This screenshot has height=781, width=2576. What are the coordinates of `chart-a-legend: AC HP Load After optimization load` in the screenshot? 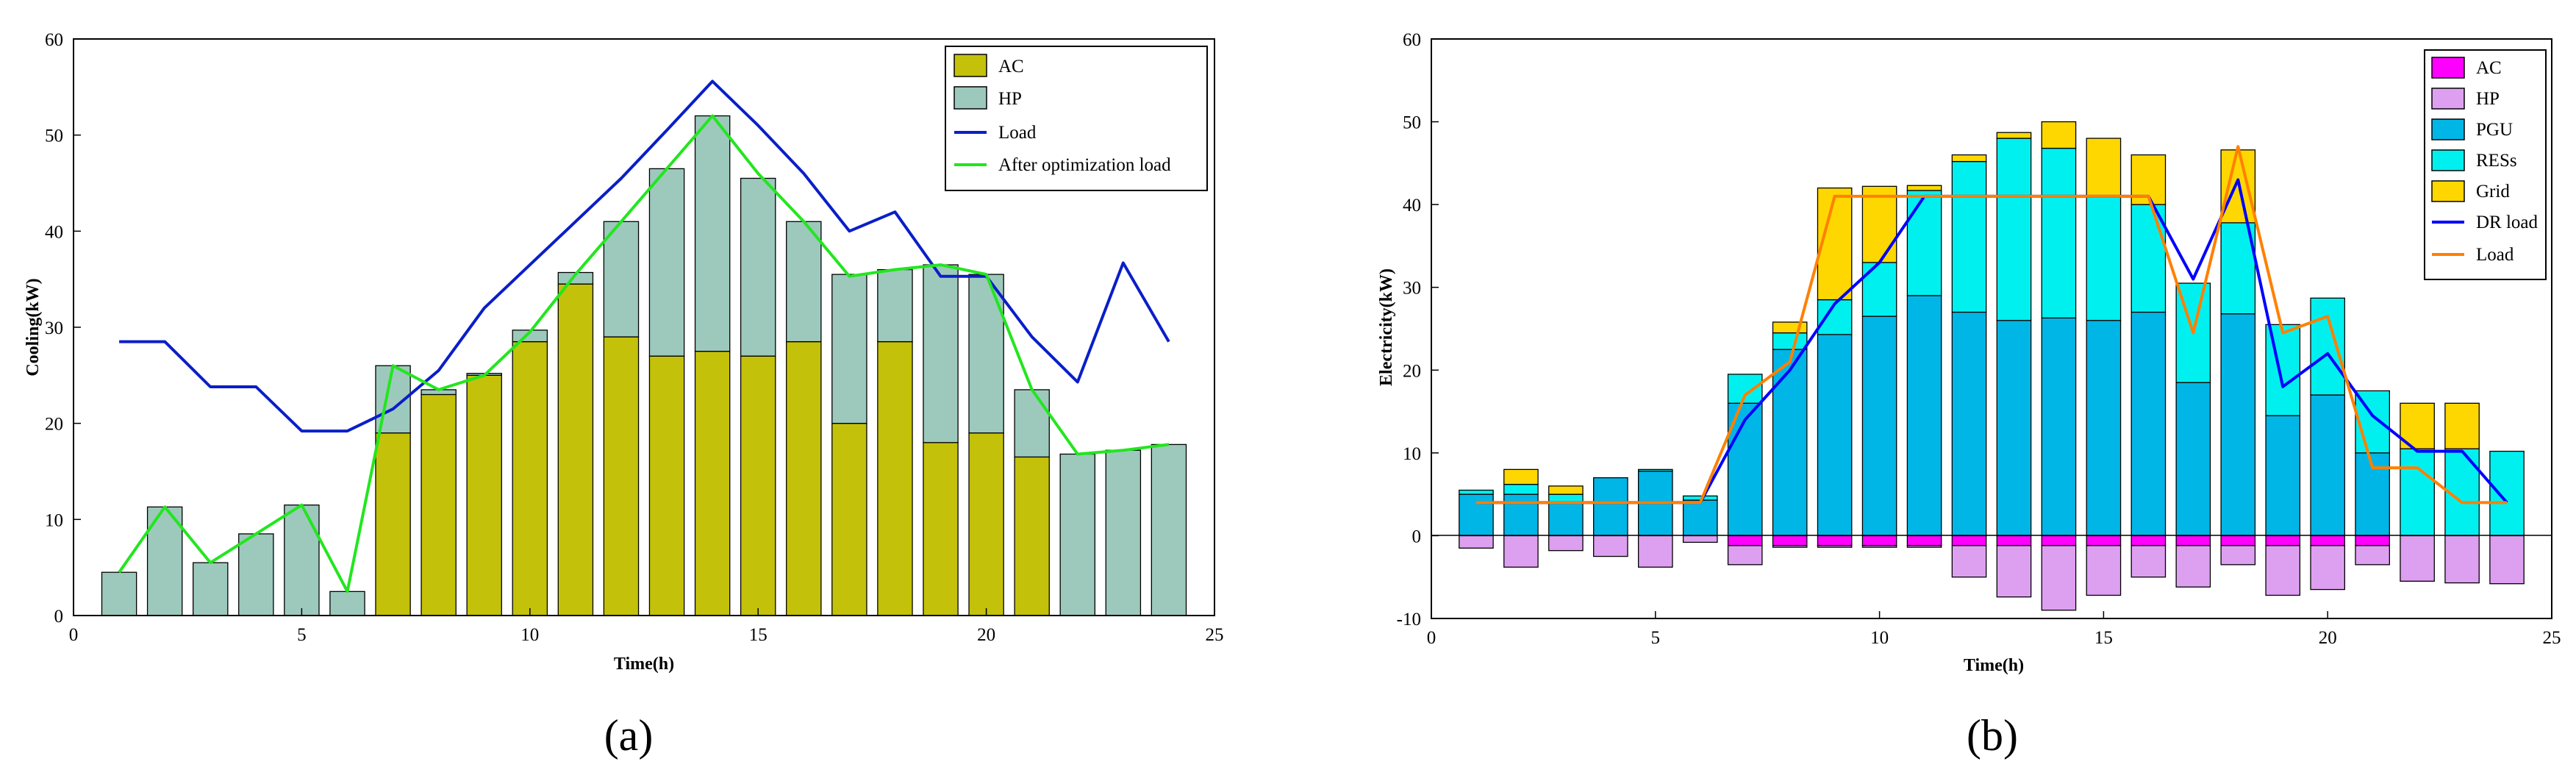 It's located at (1076, 118).